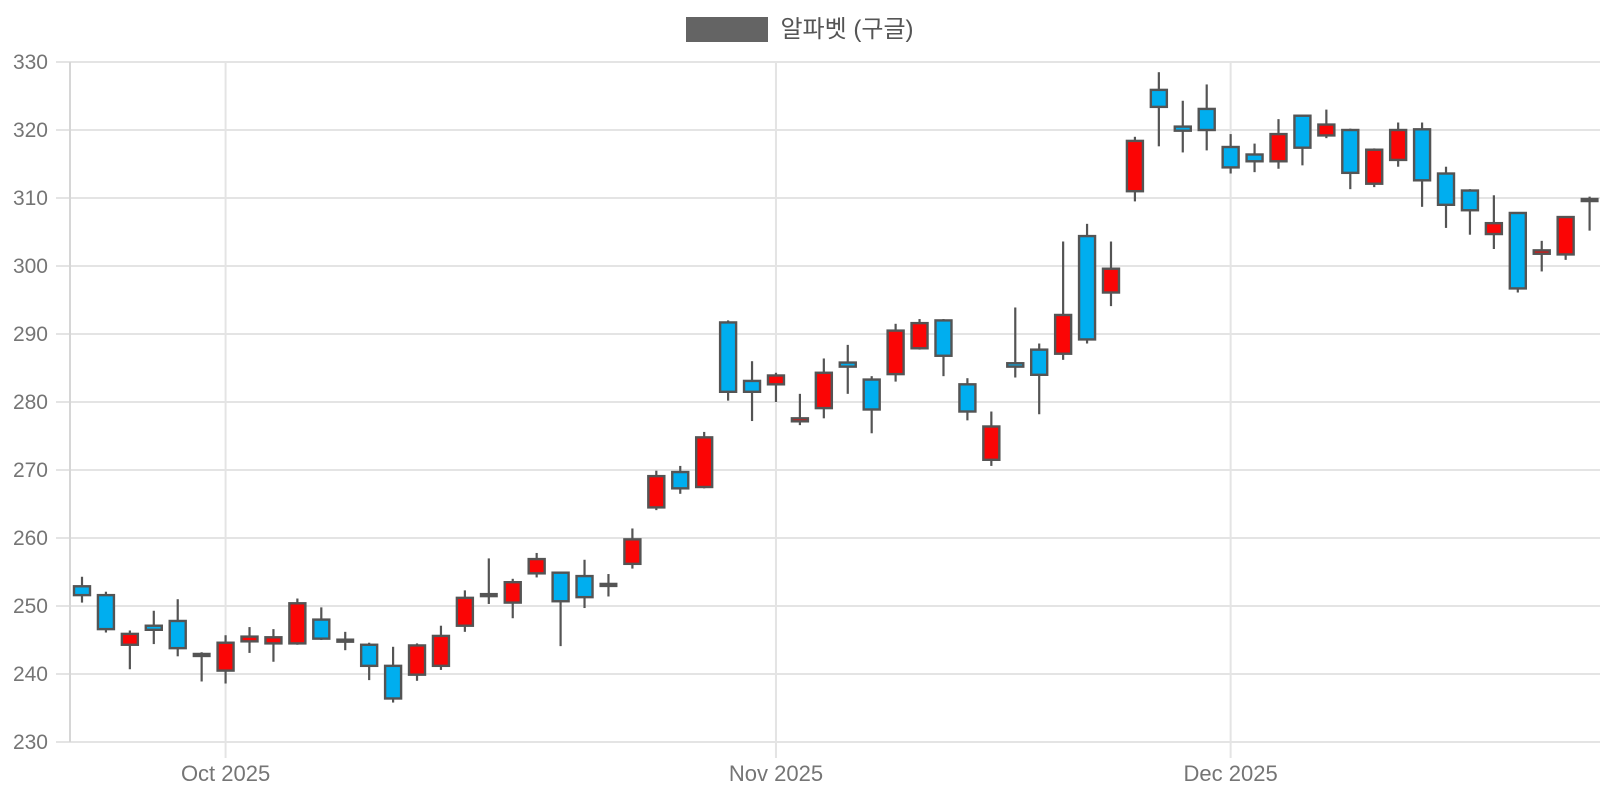  What do you see at coordinates (225, 773) in the screenshot?
I see `x-axis-label: Oct 2025` at bounding box center [225, 773].